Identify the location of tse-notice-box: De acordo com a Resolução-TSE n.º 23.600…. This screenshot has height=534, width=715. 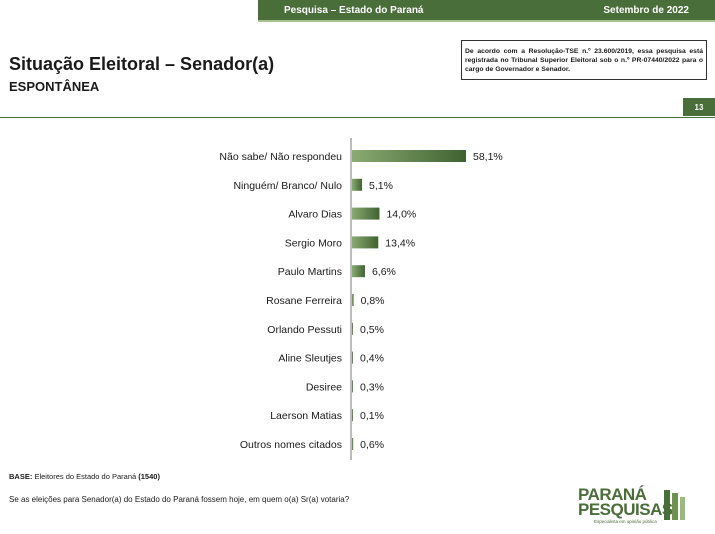
(584, 60).